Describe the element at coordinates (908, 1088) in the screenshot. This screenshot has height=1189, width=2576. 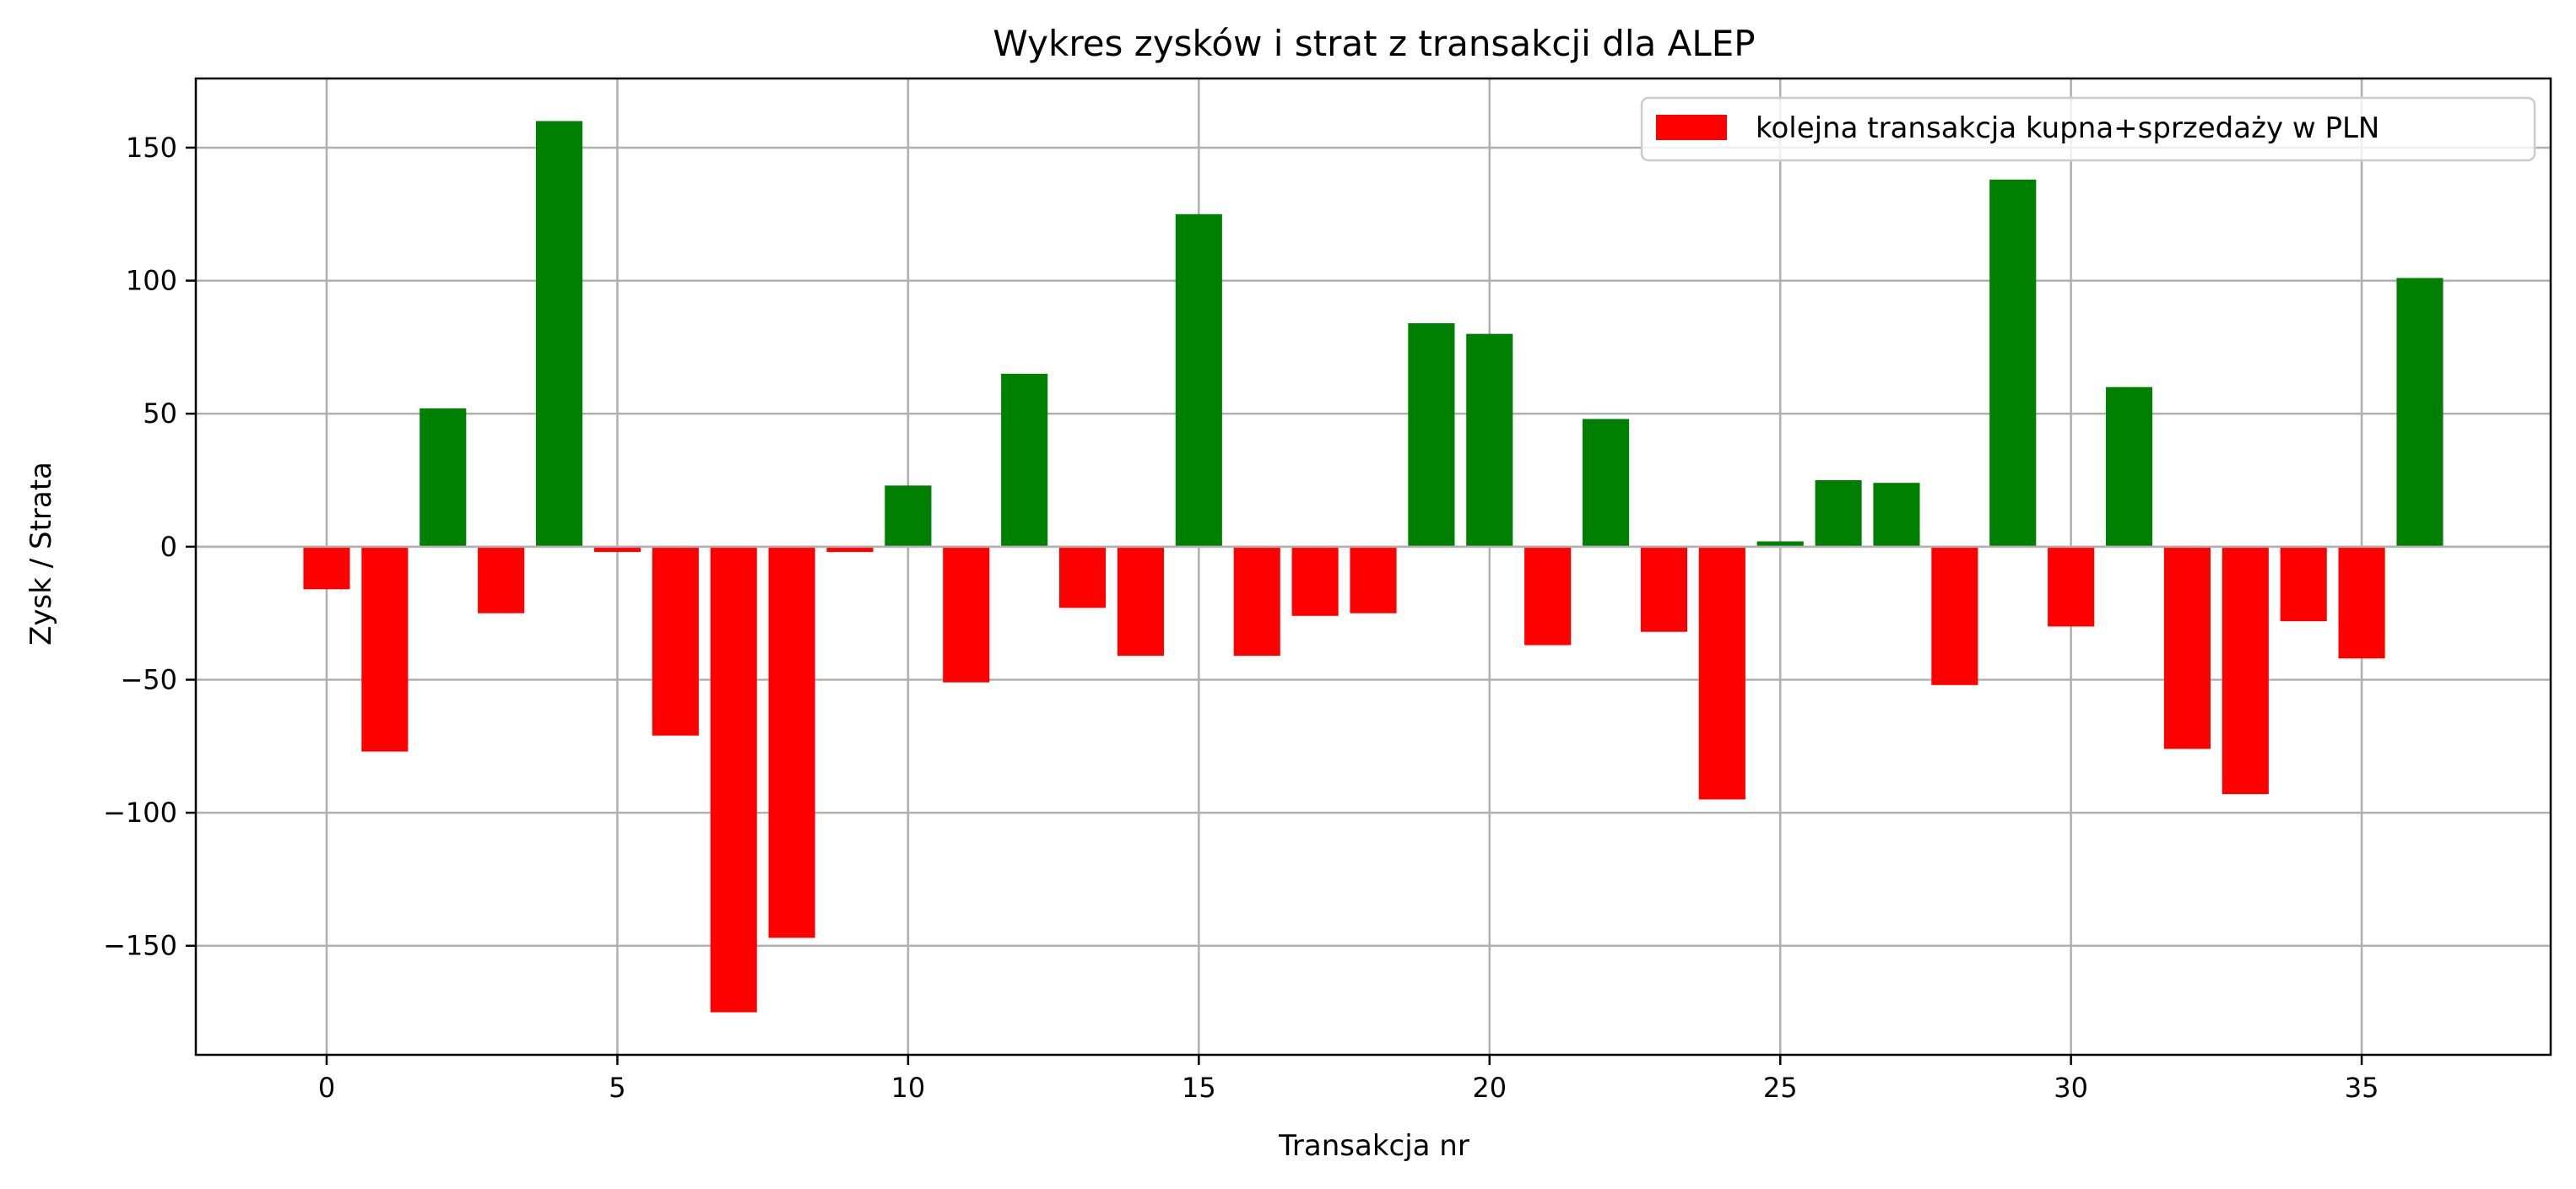
I see `x-tick-label: 10` at that location.